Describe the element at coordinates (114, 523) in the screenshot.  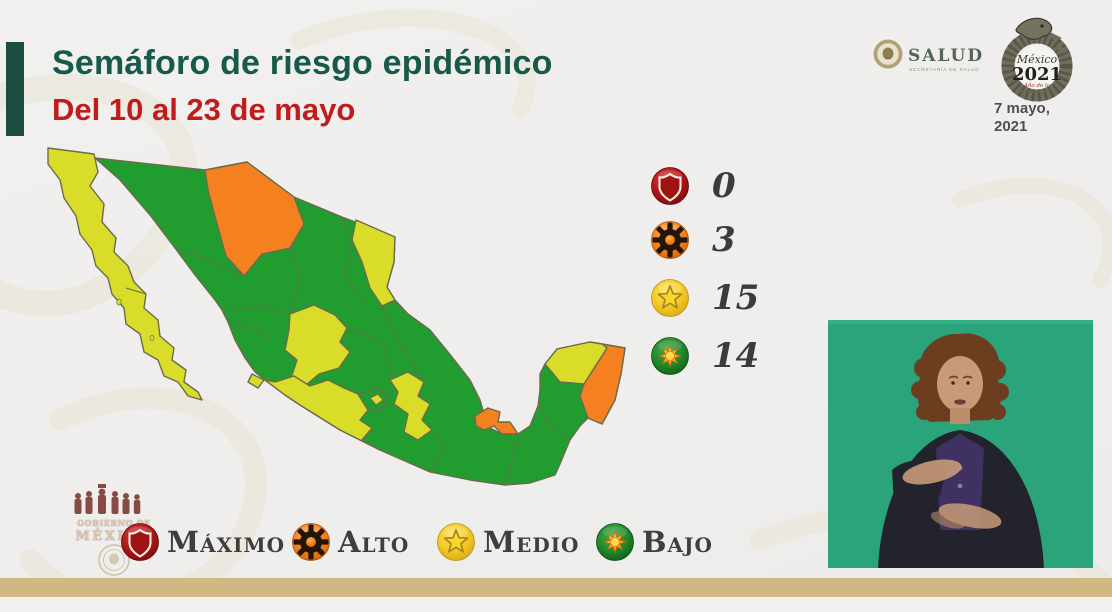
I see `gobierno-line1: GOBIERNO DE` at that location.